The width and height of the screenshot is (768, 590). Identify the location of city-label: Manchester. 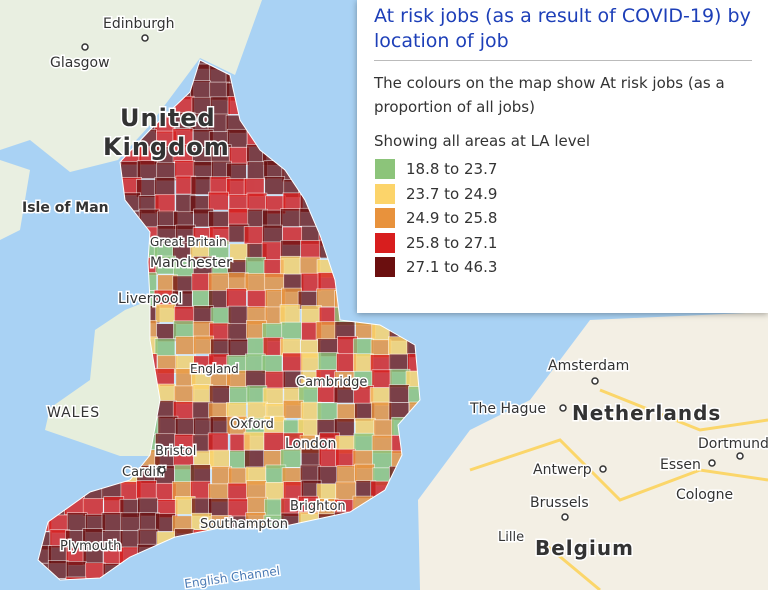
(191, 263).